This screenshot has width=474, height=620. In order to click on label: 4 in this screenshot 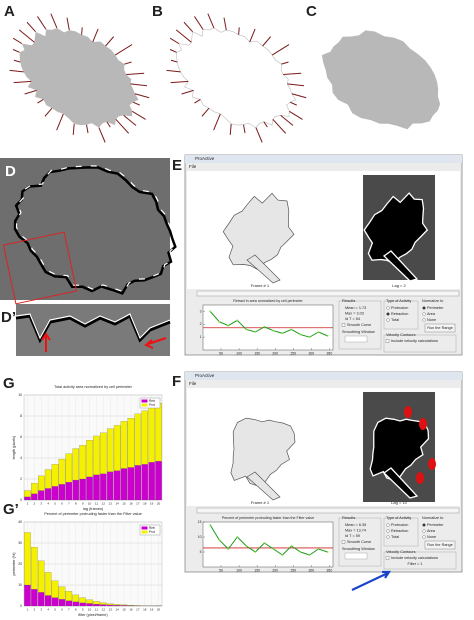, I will do `click(48, 609)`.